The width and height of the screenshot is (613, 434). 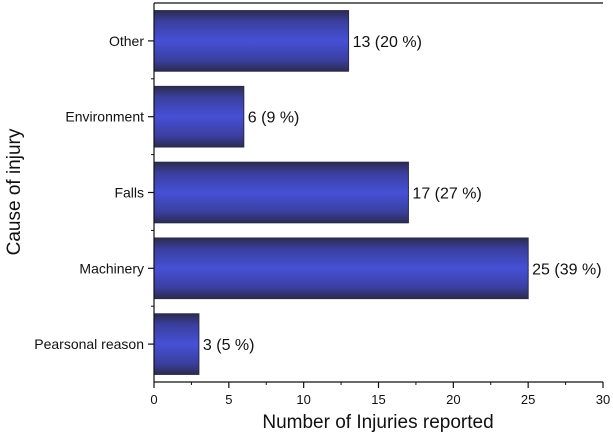 What do you see at coordinates (14, 191) in the screenshot?
I see `y-axis-title: Cause of injury` at bounding box center [14, 191].